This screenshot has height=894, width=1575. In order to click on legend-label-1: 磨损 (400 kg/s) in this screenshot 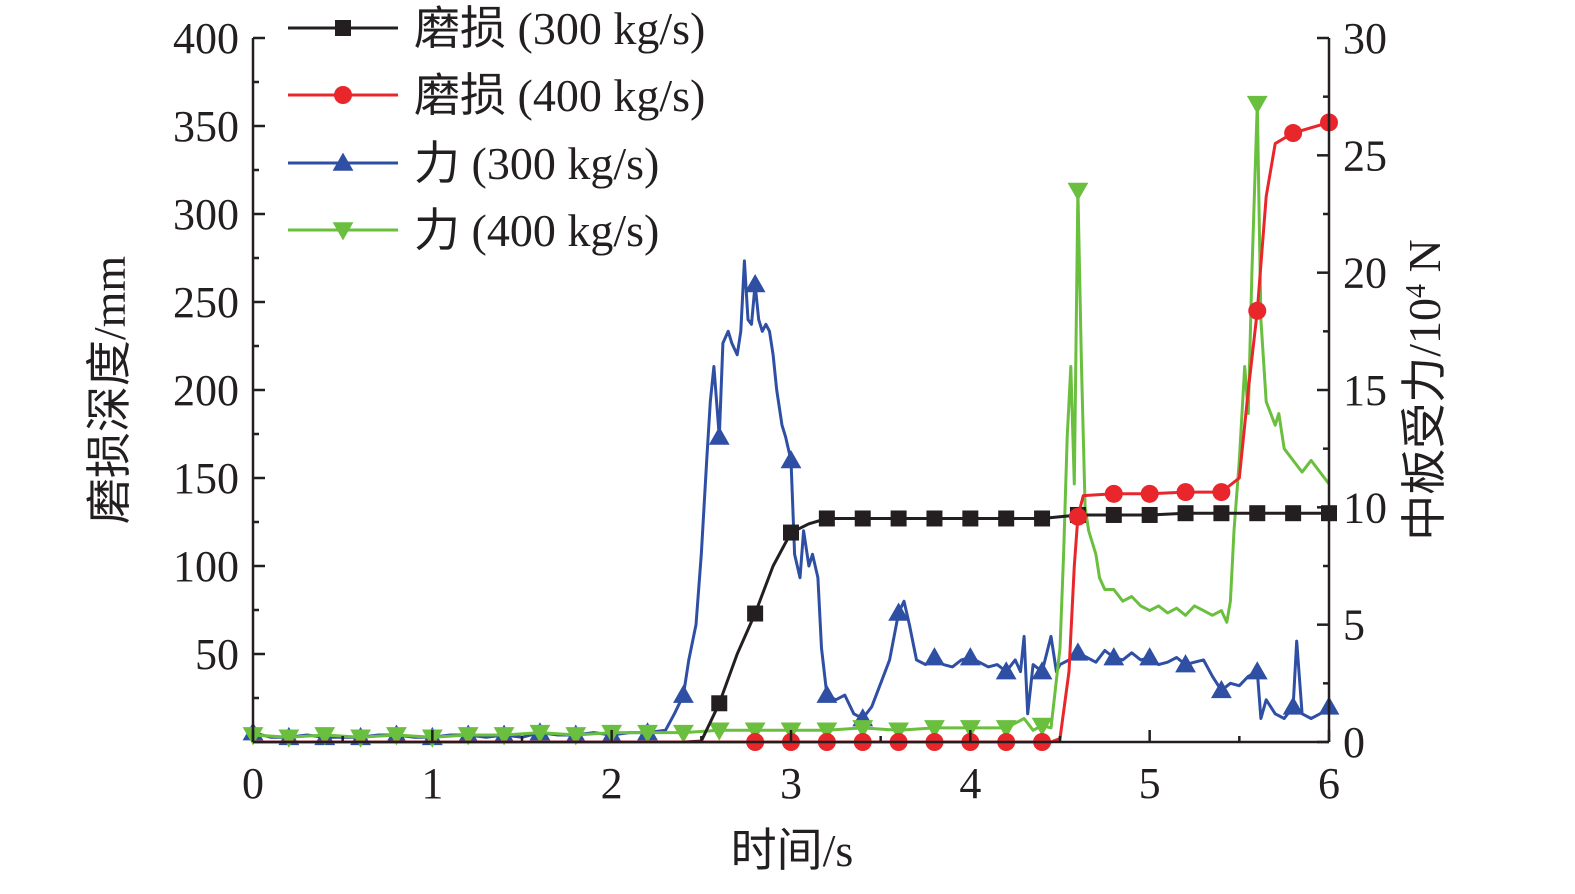, I will do `click(559, 95)`.